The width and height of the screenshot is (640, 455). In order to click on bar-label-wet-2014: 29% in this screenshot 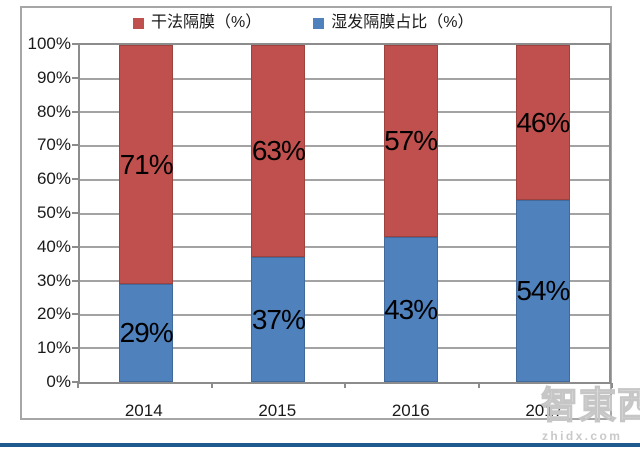, I will do `click(146, 333)`.